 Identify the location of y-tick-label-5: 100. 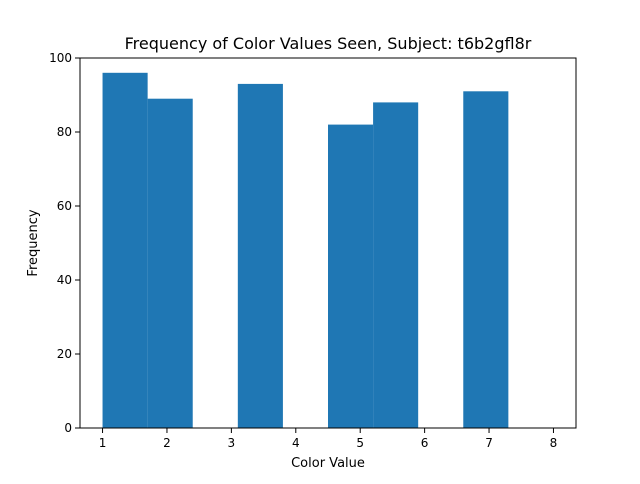
(60, 58).